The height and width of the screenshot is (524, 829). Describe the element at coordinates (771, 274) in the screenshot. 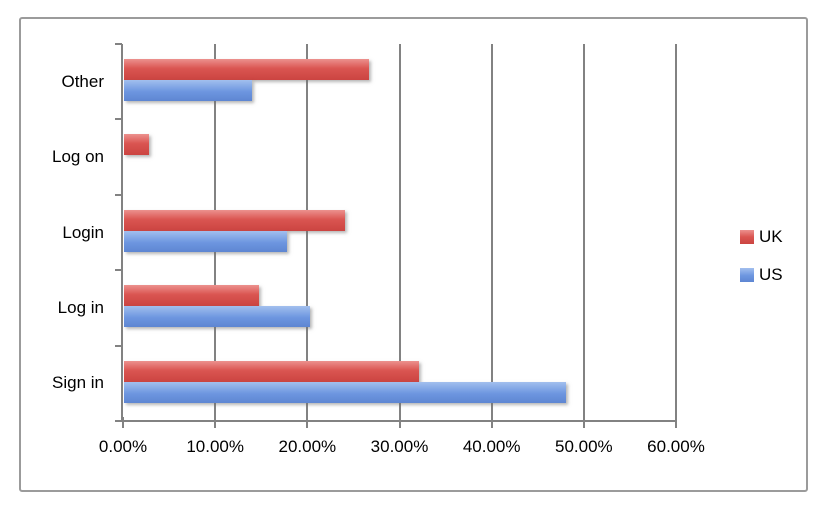

I see `legend-label-us: US` at that location.